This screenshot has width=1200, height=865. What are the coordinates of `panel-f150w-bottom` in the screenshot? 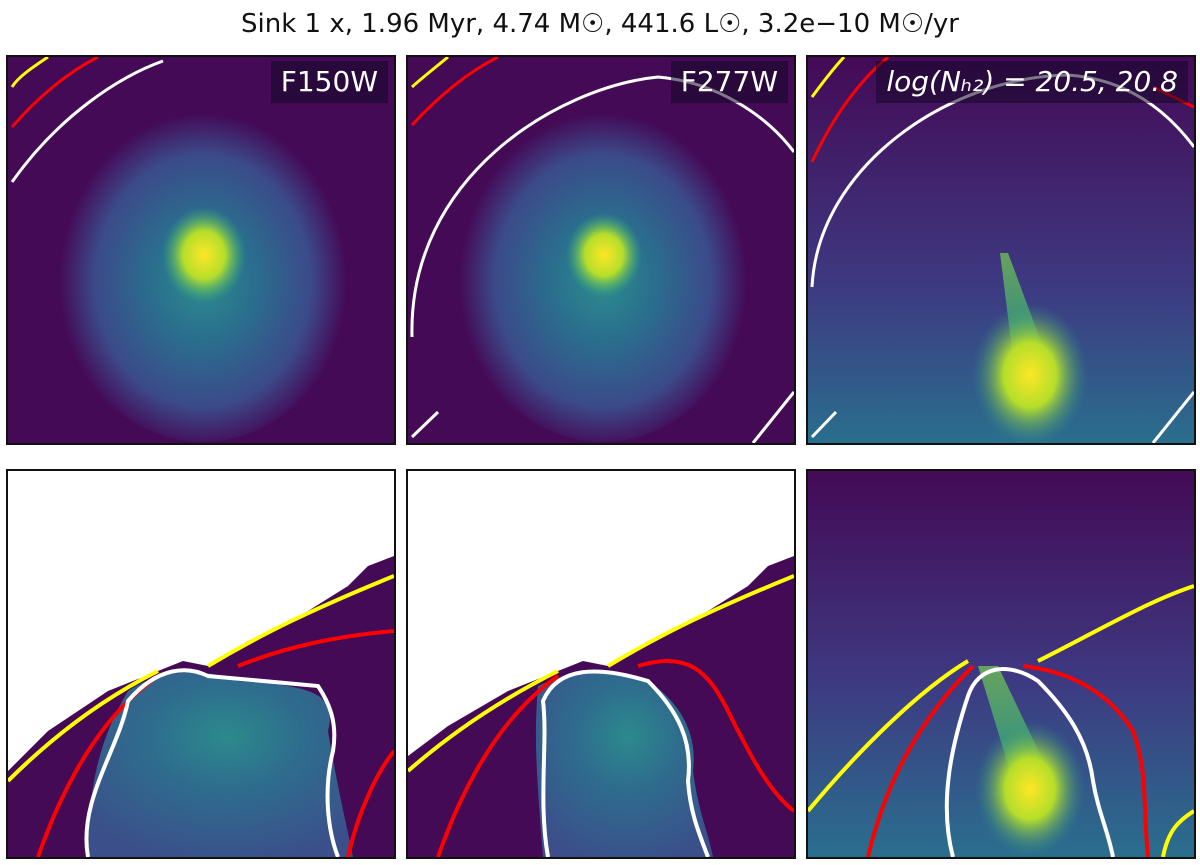 It's located at (201, 664).